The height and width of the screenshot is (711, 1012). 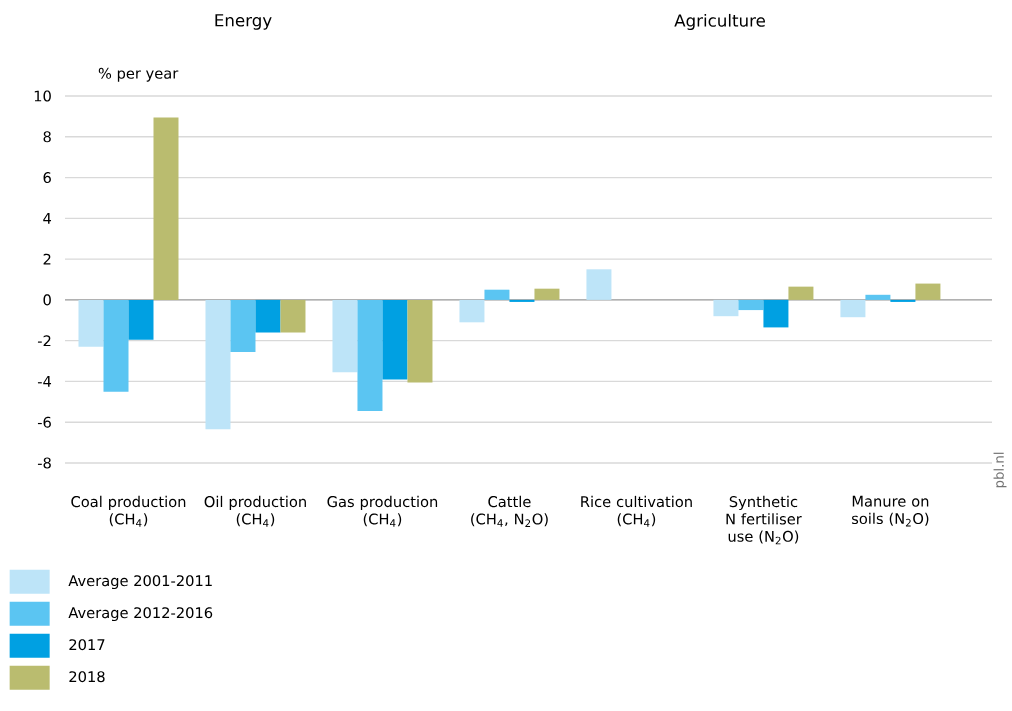 What do you see at coordinates (87, 677) in the screenshot?
I see `legend-label: 2018` at bounding box center [87, 677].